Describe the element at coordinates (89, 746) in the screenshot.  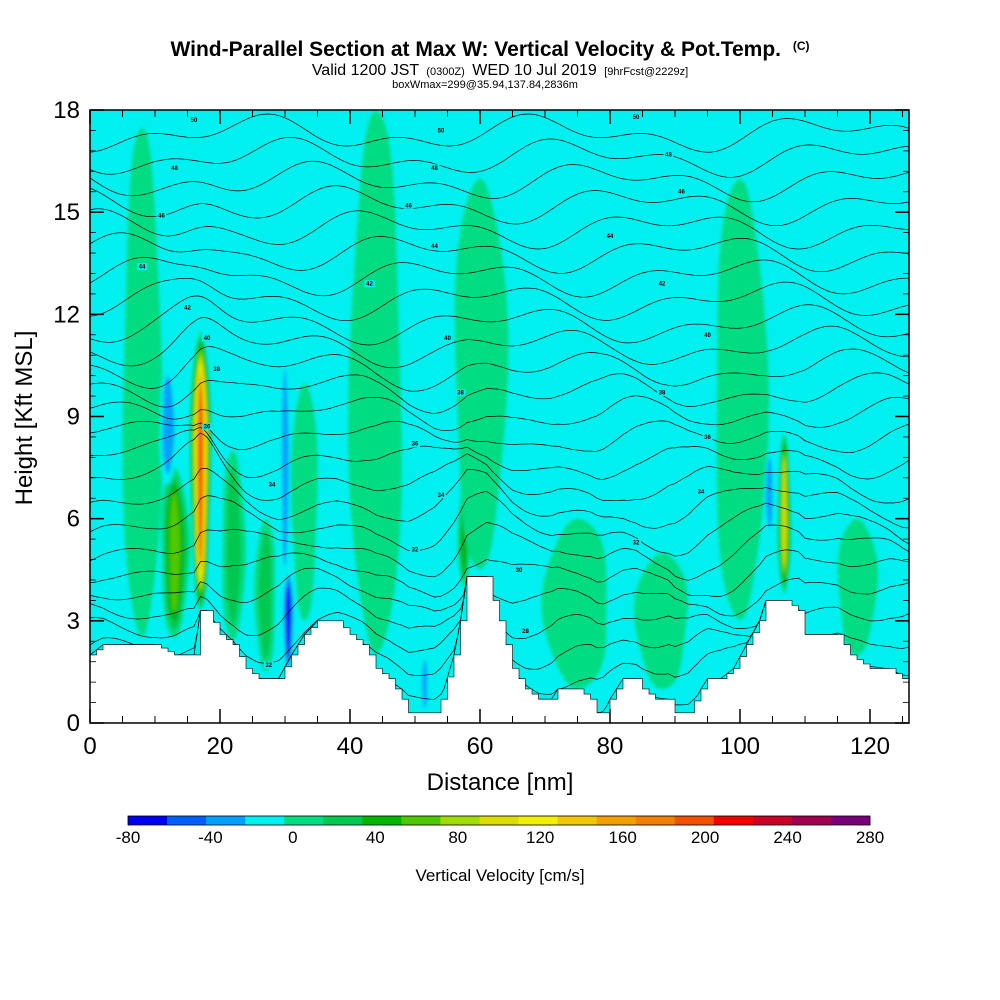
I see `x-tick-label: 0` at that location.